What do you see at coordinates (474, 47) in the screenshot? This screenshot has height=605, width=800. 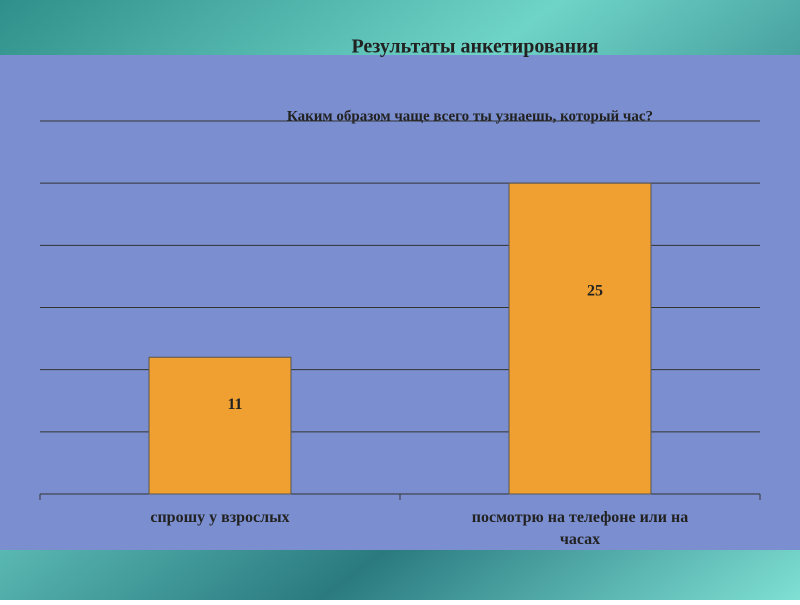 I see `chart-title: Результаты анкетирования` at bounding box center [474, 47].